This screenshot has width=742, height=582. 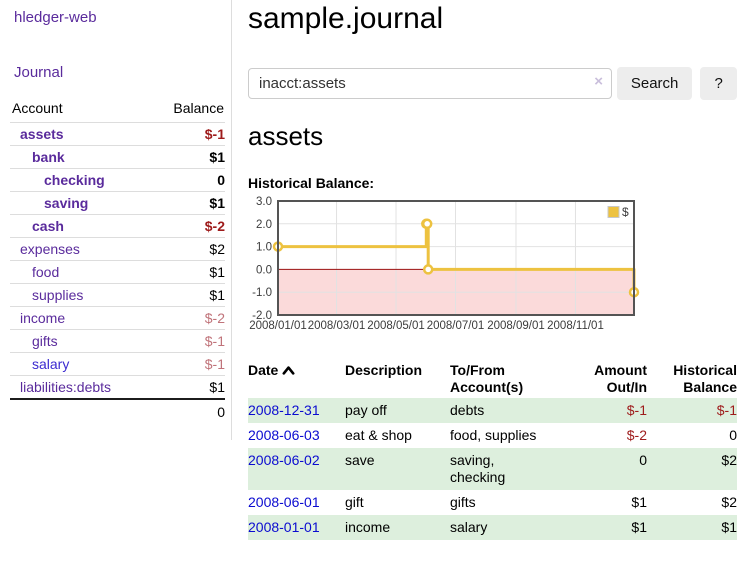 I want to click on transaction-row: 2008-06-02 save saving, checking 0 $2, so click(x=492, y=469).